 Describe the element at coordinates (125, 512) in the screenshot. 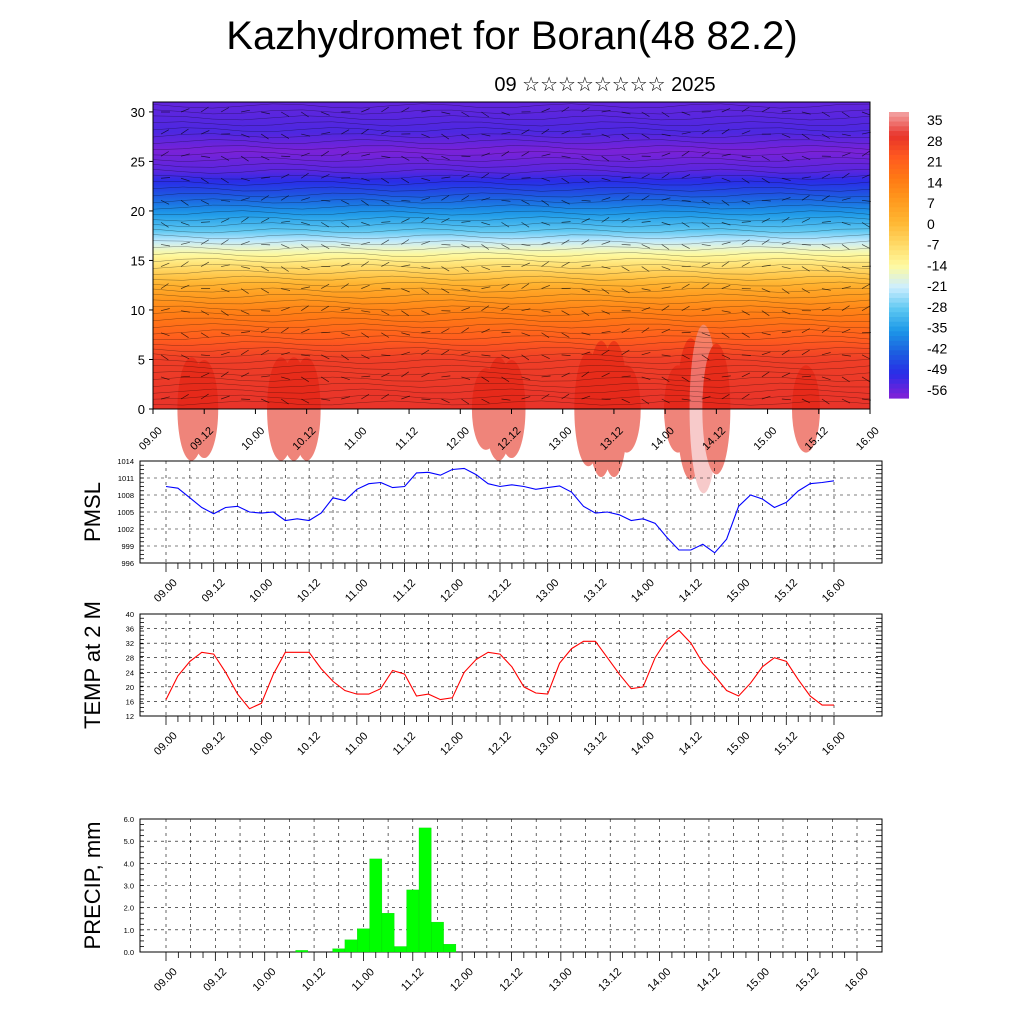

I see `y-tick-label: 1005` at that location.